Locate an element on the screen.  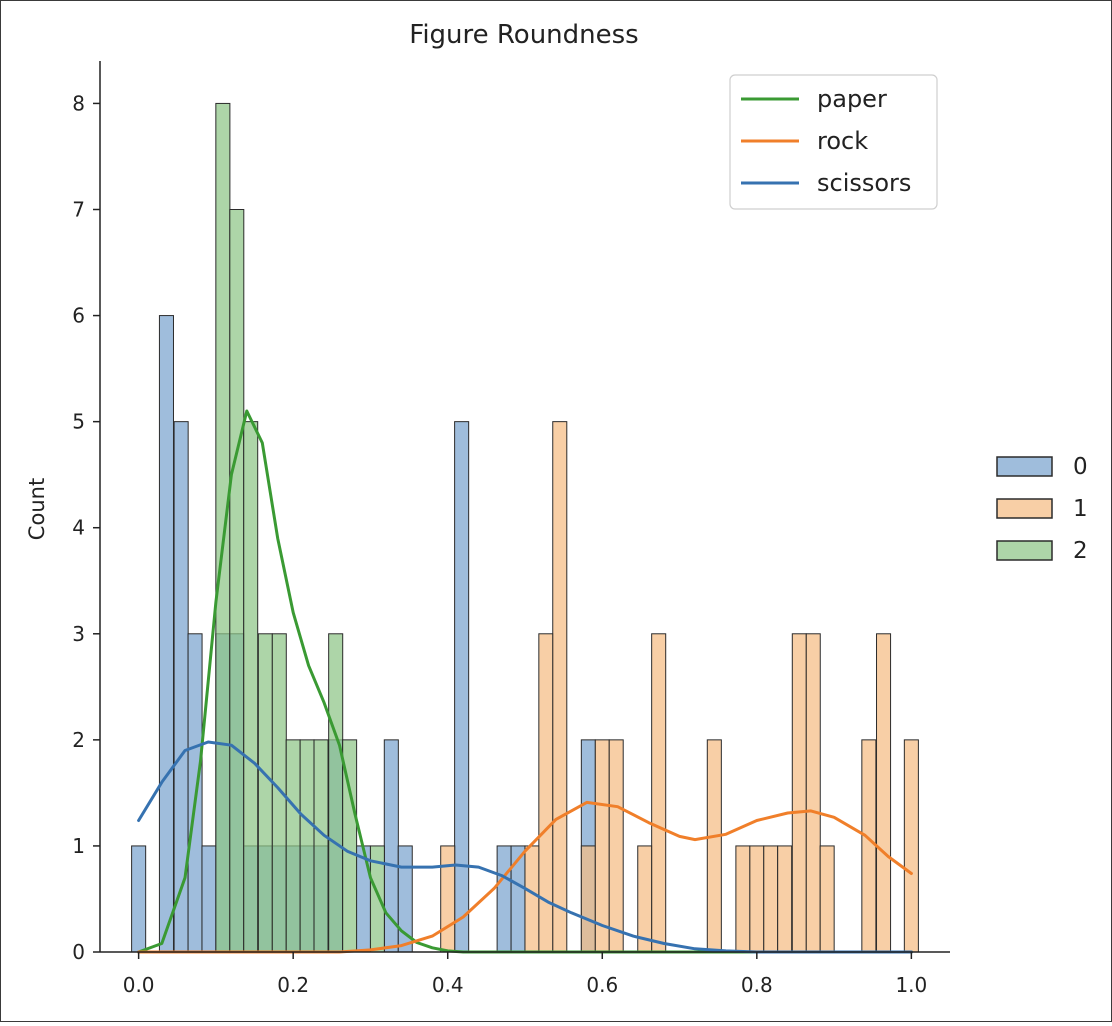
legend-lines: paper rock scissors is located at coordinates (833, 142).